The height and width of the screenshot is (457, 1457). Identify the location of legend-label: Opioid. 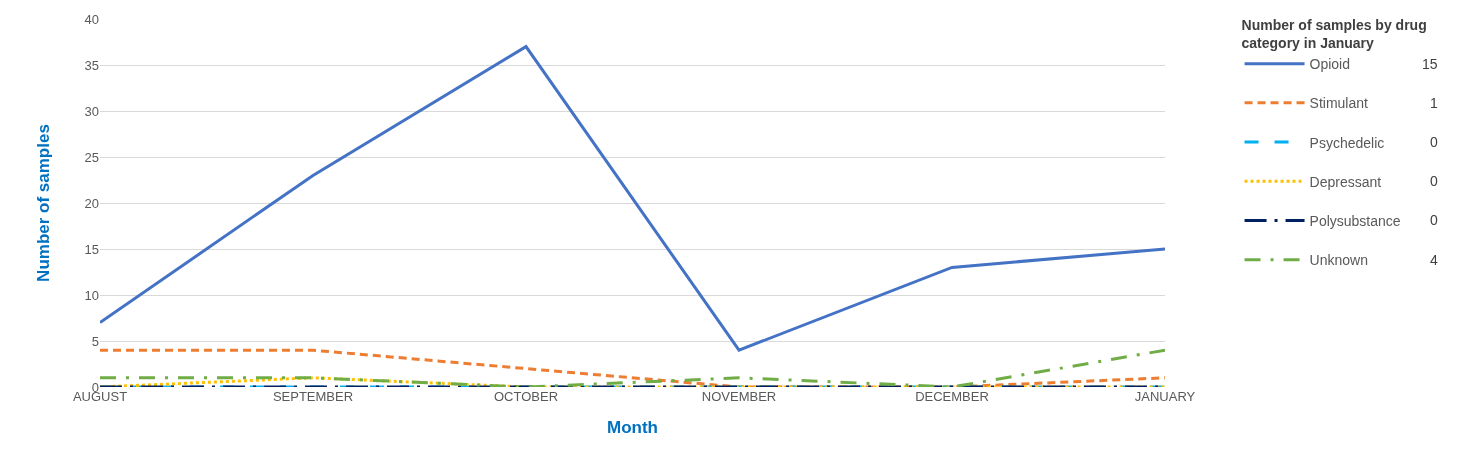
(1330, 64).